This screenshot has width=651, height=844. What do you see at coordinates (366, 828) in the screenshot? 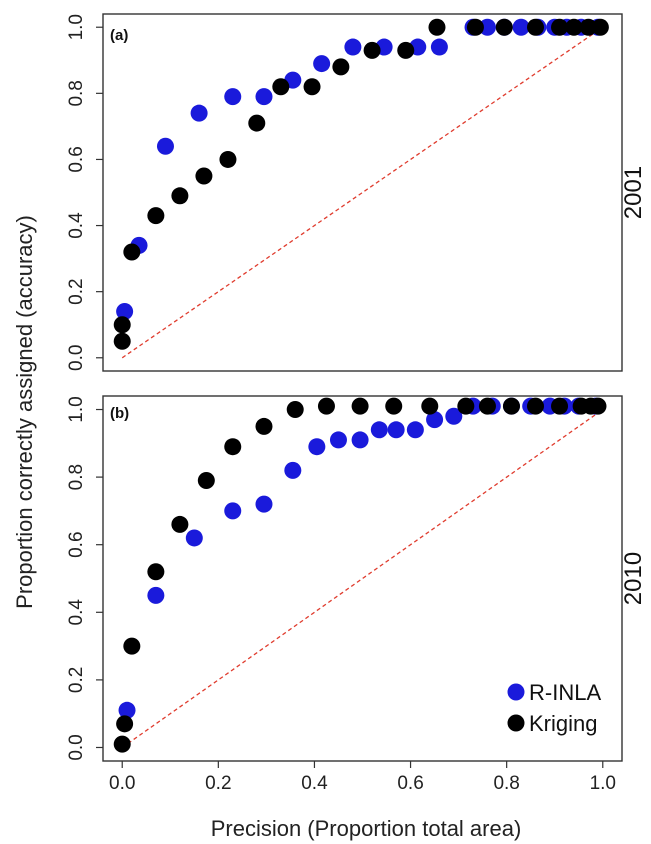
I see `x-axis-title: Precision (Proportion total area)` at bounding box center [366, 828].